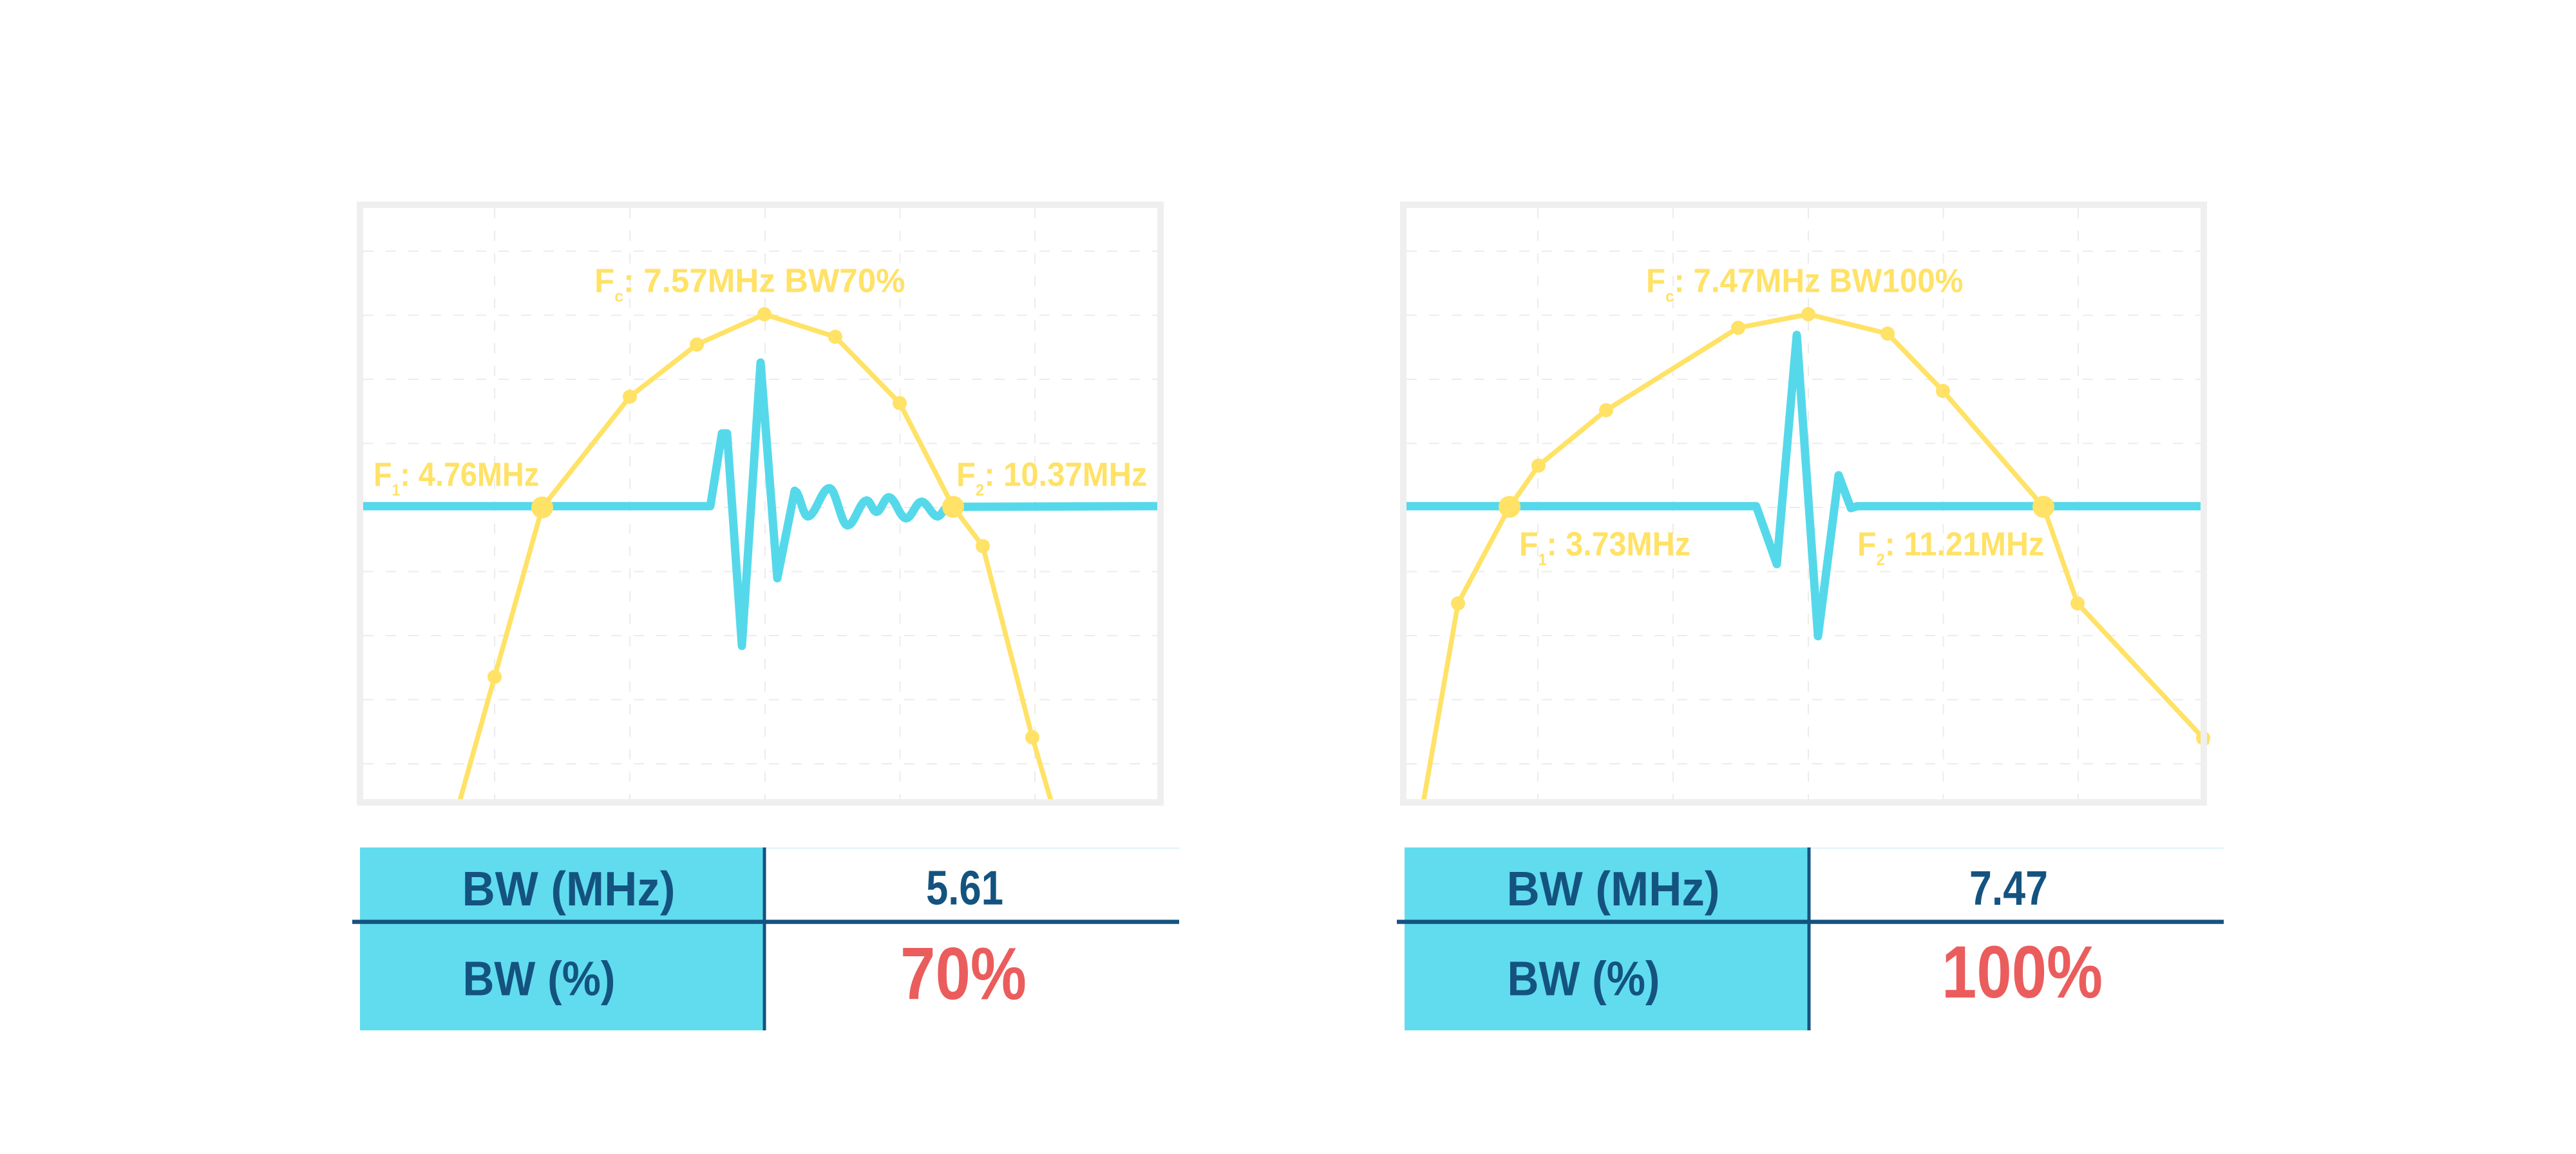  I want to click on svg-text: 70%, so click(964, 974).